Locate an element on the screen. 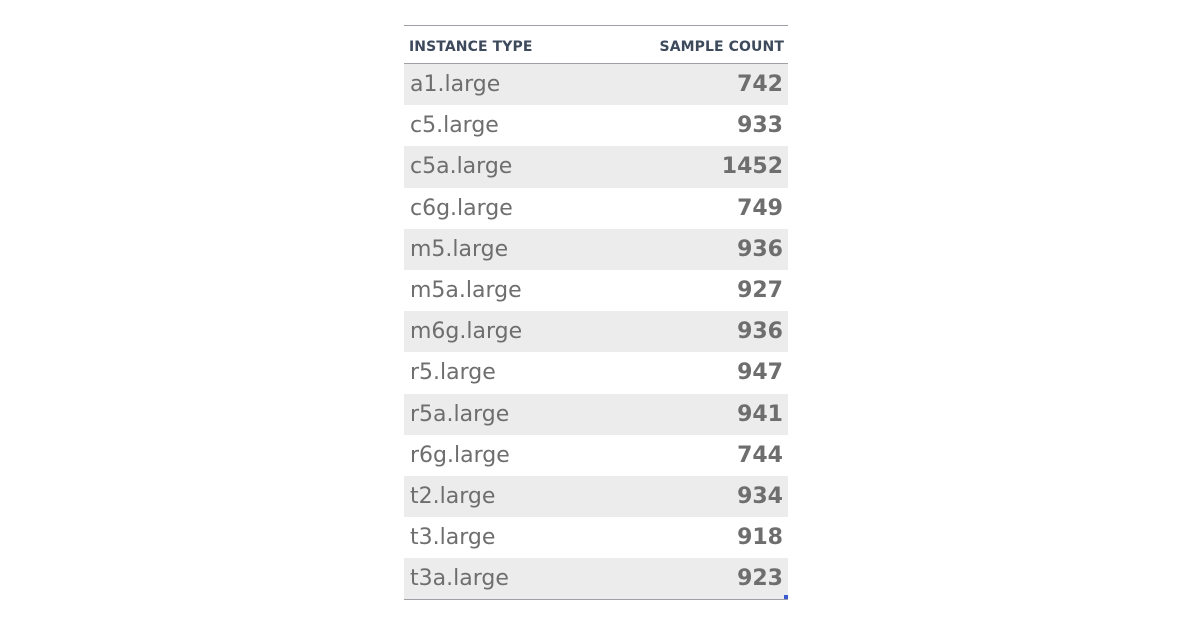 The height and width of the screenshot is (630, 1200). column-header-sample-count: SAMPLE COUNT is located at coordinates (721, 46).